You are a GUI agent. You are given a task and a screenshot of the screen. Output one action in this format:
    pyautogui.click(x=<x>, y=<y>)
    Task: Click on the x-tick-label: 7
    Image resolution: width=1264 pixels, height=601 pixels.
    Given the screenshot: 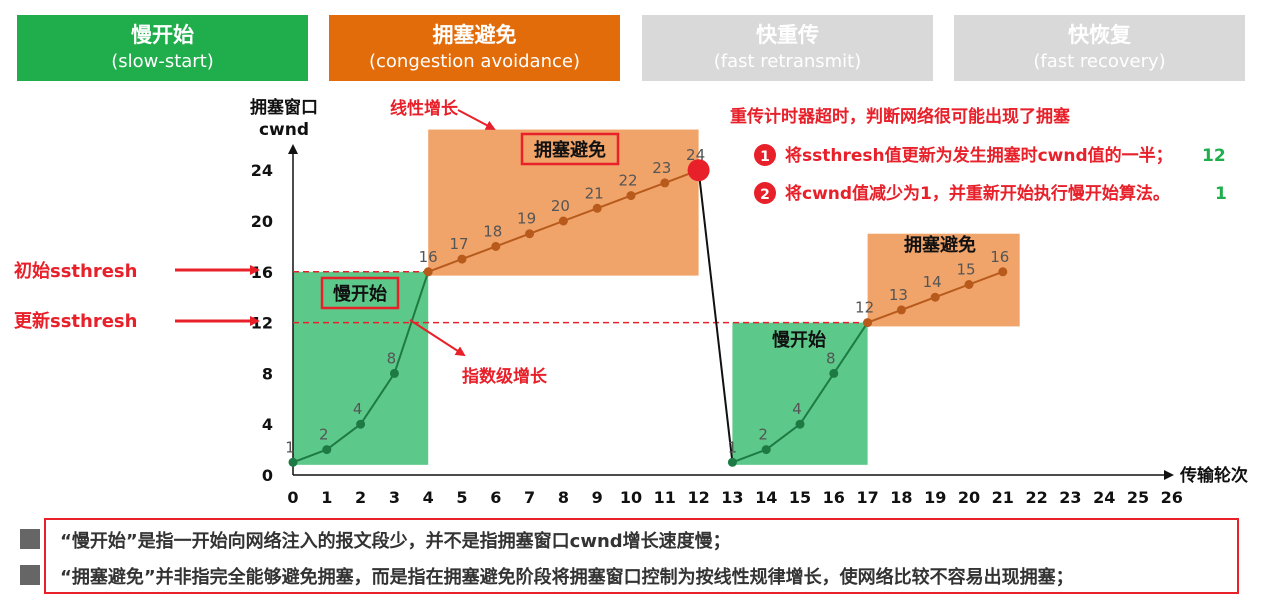 What is the action you would take?
    pyautogui.click(x=529, y=497)
    